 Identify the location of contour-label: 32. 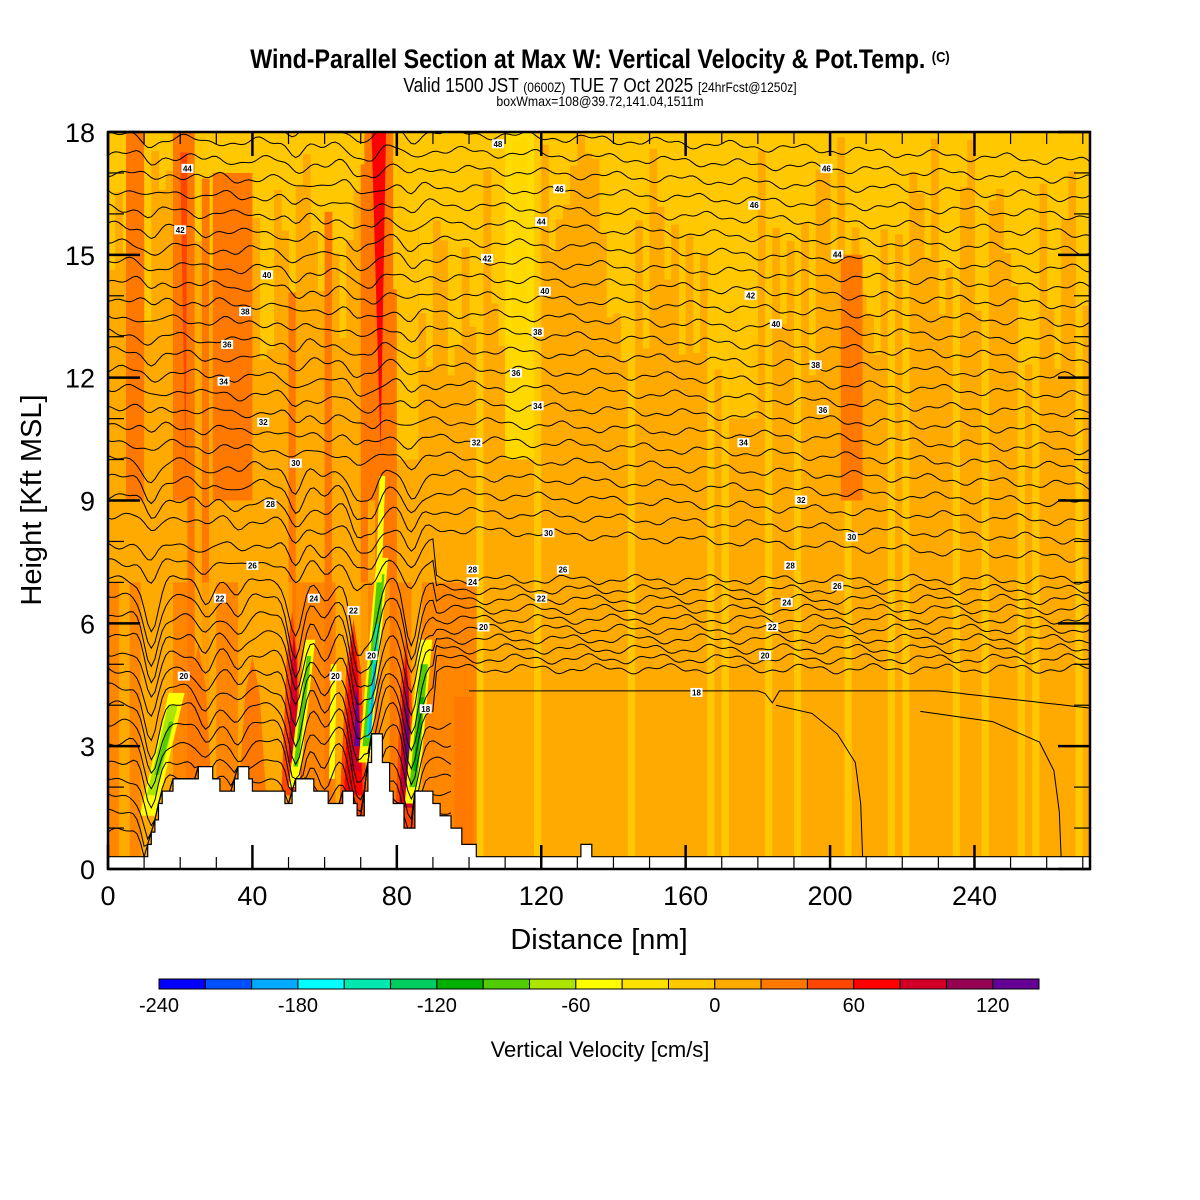
(263, 422).